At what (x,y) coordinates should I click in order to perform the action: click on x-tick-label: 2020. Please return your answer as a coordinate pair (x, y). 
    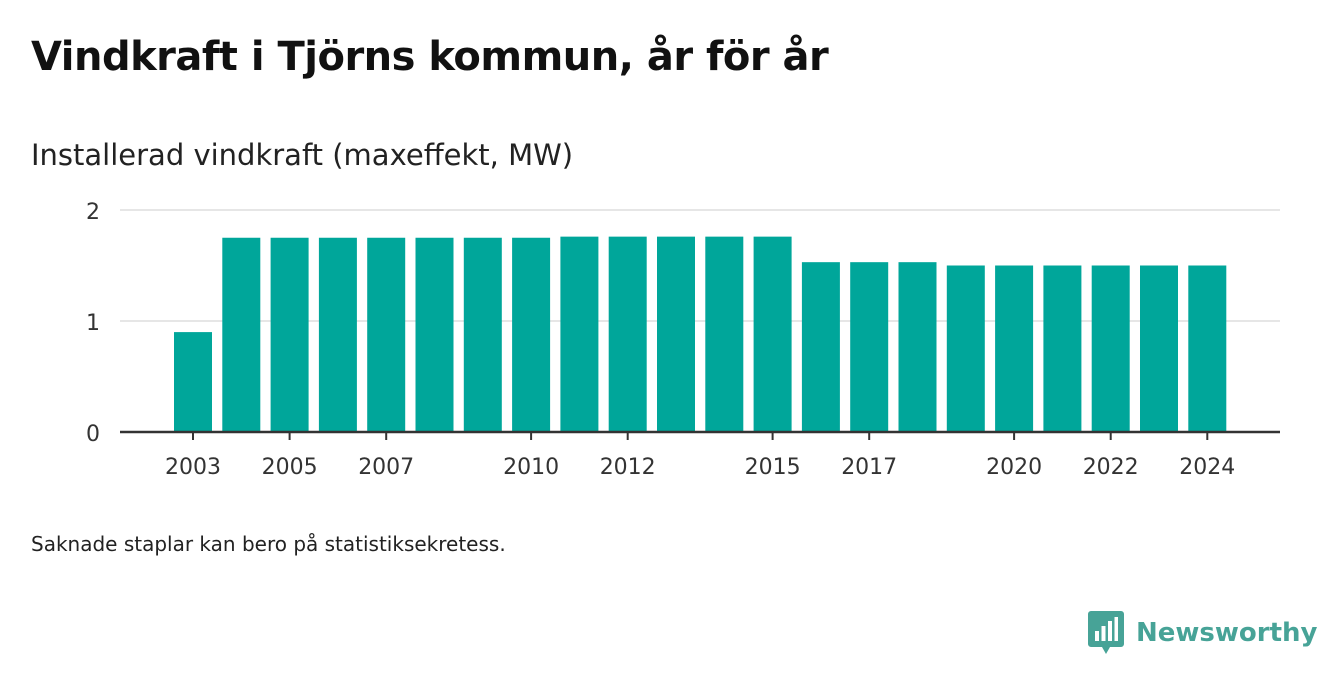
    Looking at the image, I should click on (1014, 467).